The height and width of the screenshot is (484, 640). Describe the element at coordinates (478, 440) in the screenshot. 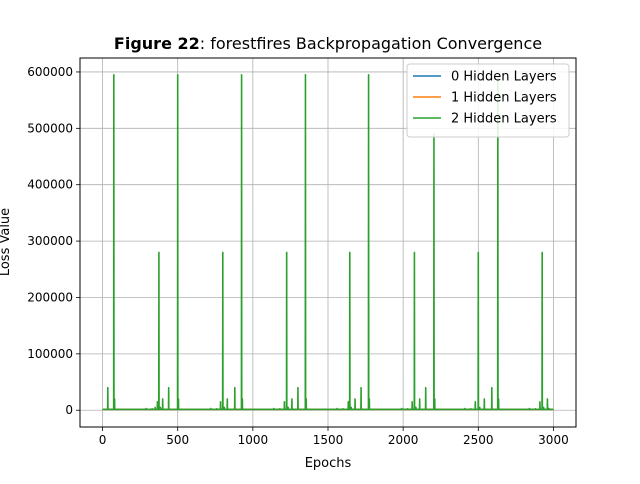

I see `x-tick-label: 2500` at that location.